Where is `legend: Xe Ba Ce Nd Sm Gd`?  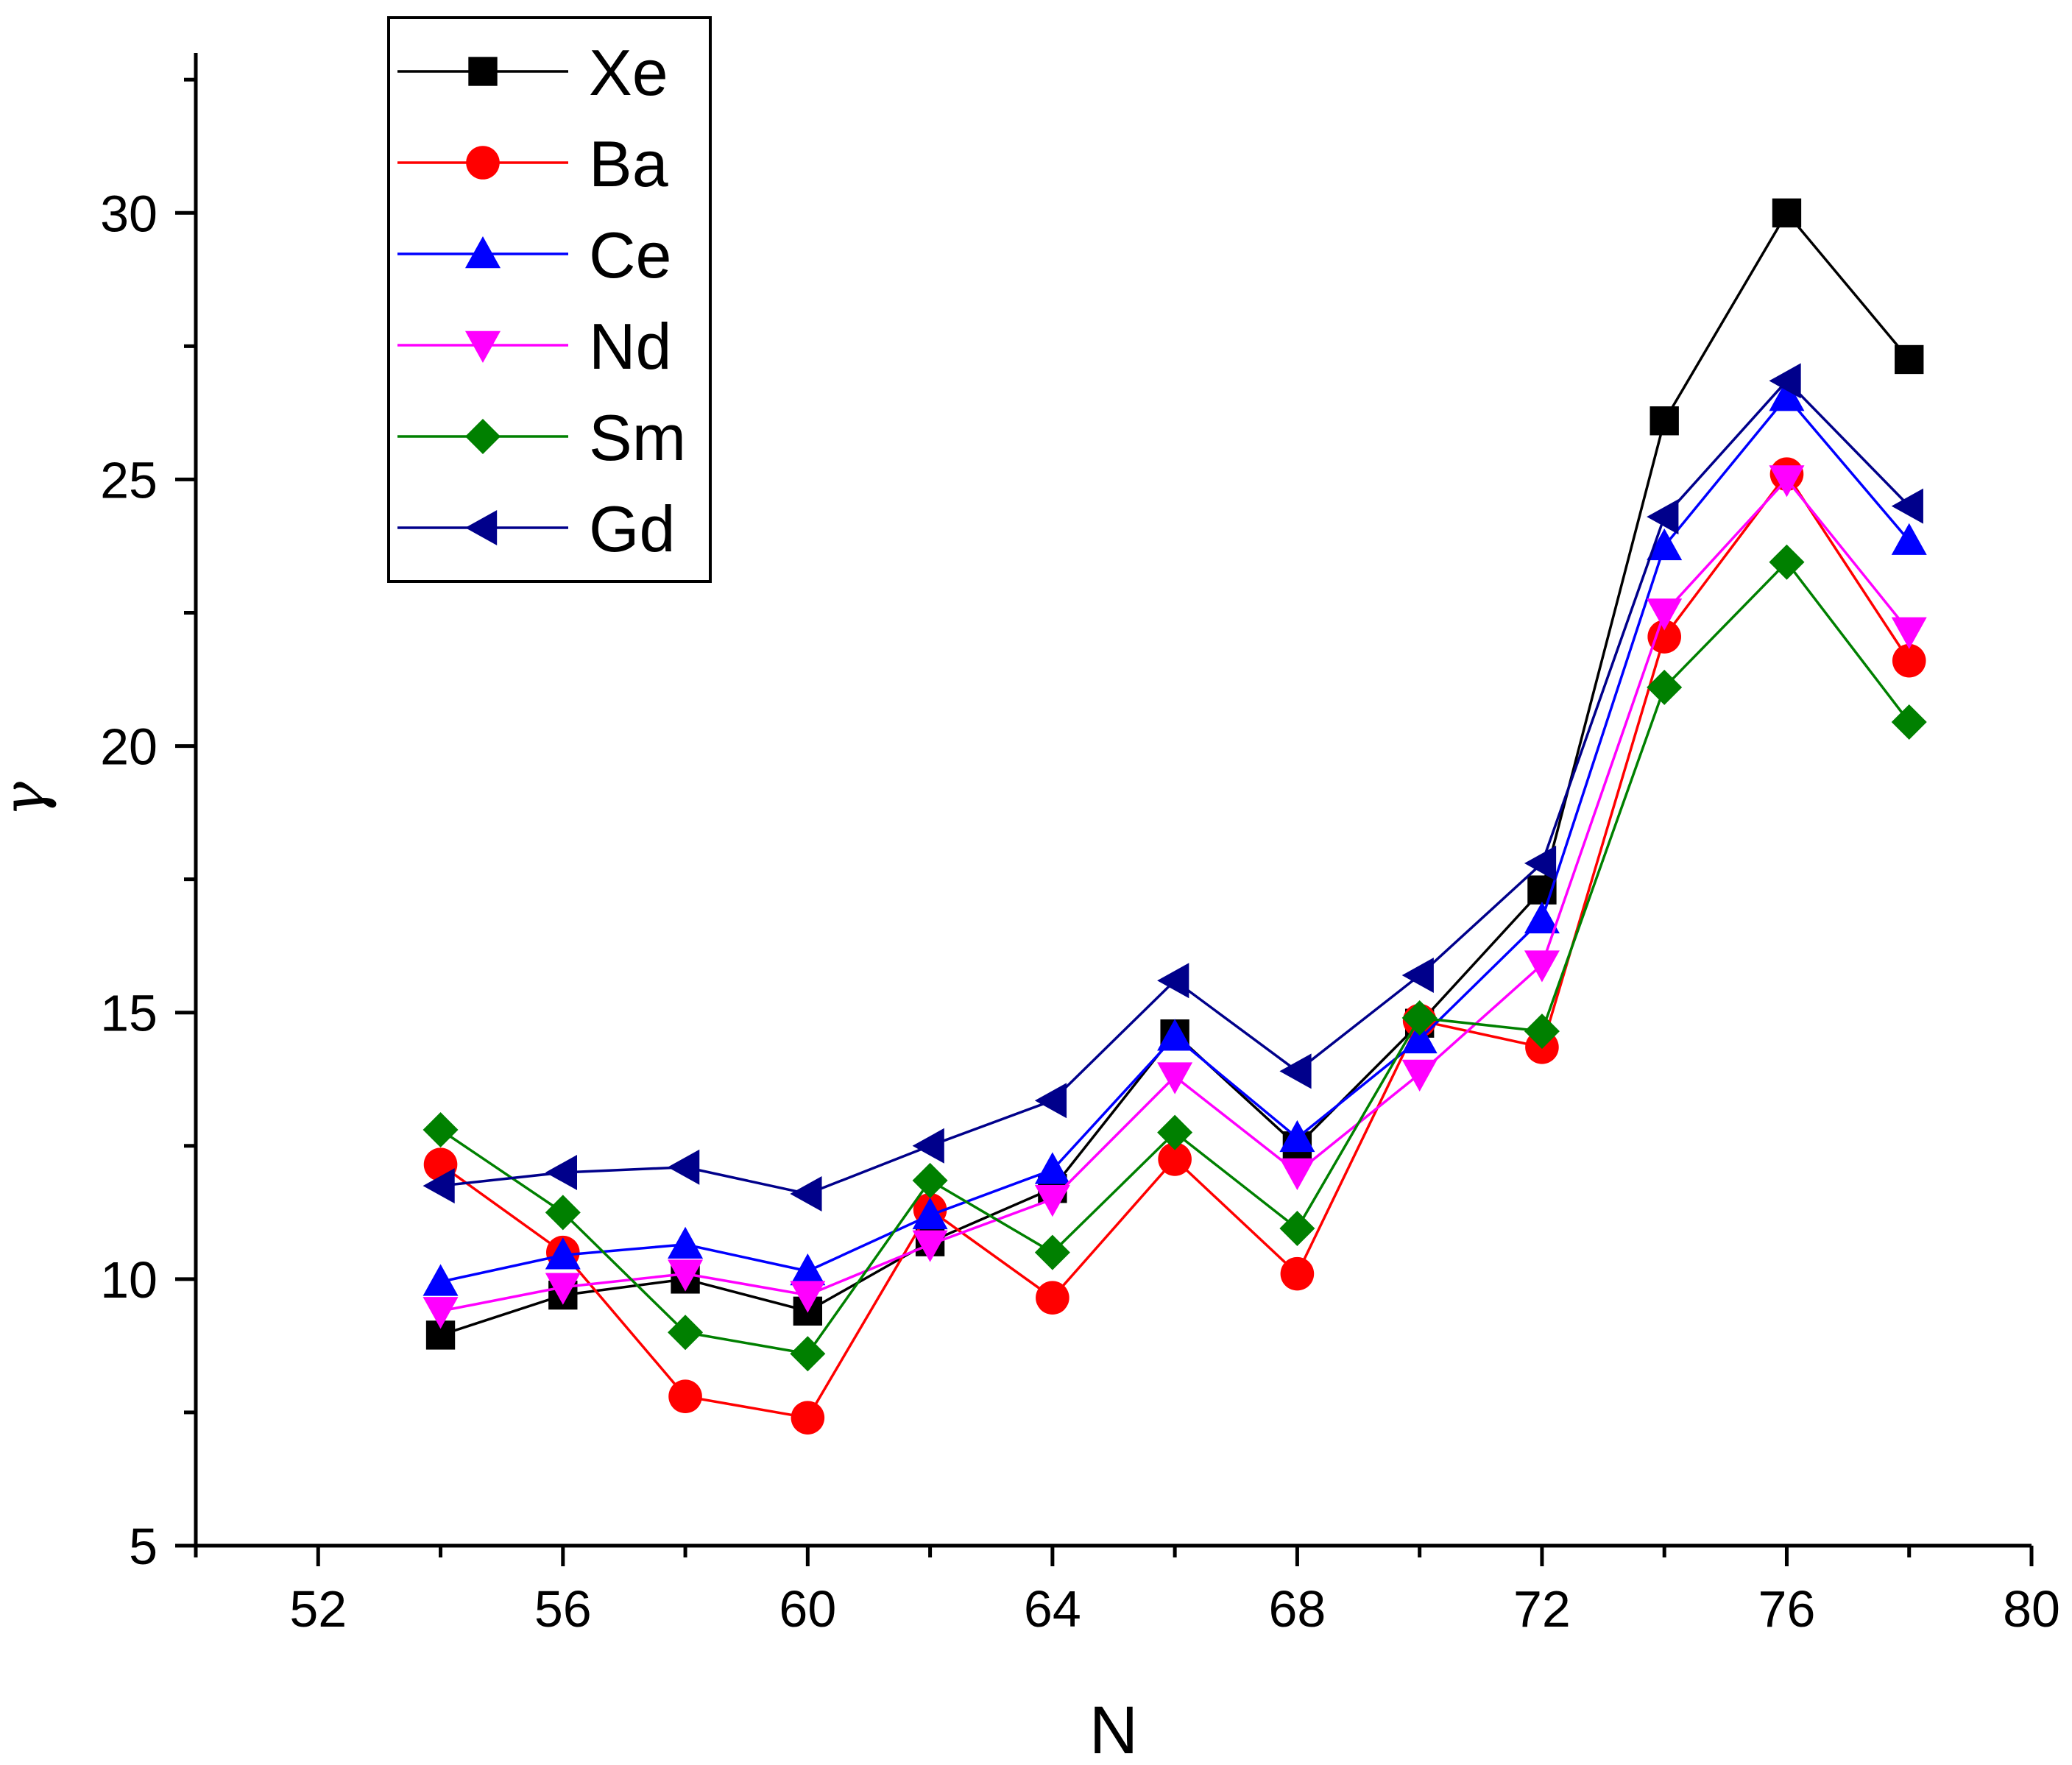
legend: Xe Ba Ce Nd Sm Gd is located at coordinates (549, 299).